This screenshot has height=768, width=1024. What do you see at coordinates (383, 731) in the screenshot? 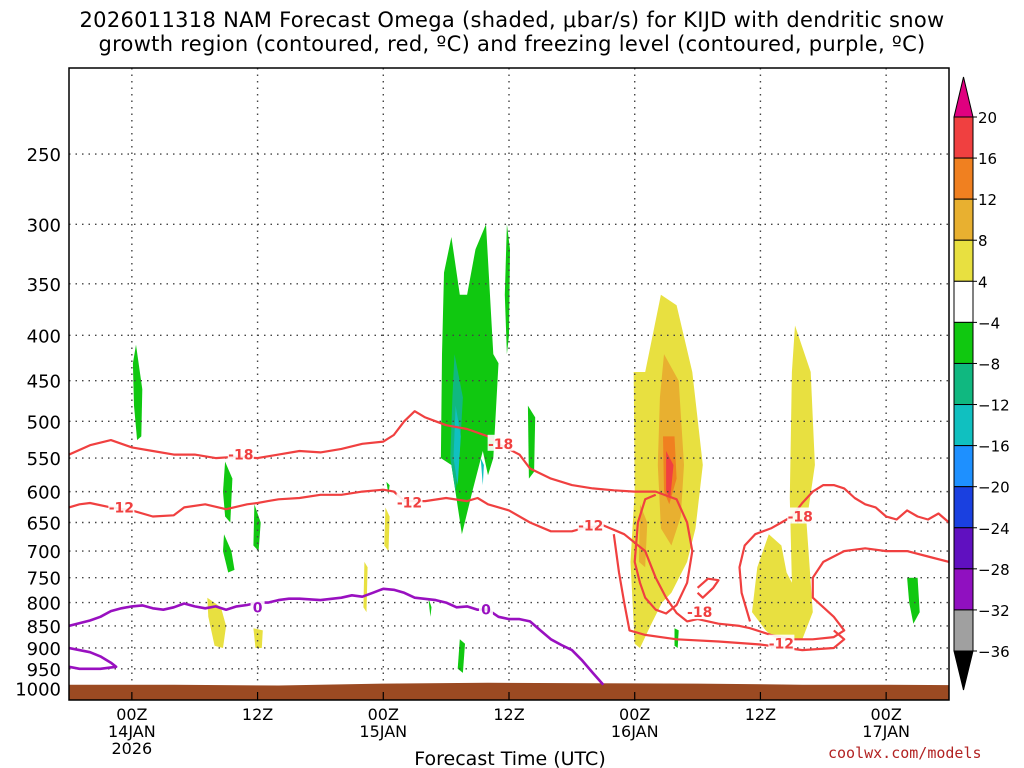
I see `x-tick-date-30: 15JAN` at bounding box center [383, 731].